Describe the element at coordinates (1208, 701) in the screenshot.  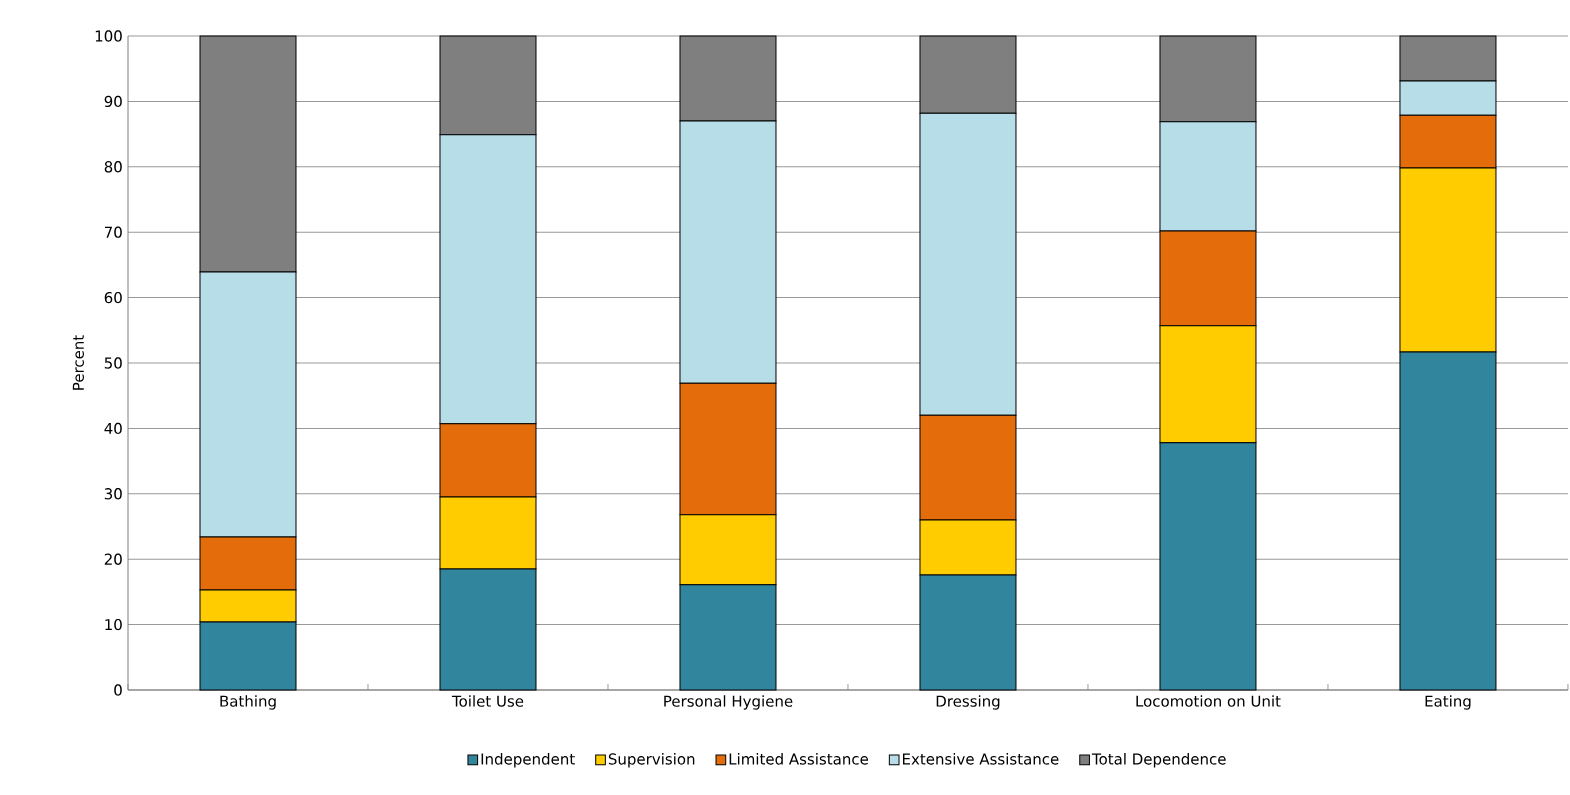
I see `x-tick-label: Locomotion on Unit` at that location.